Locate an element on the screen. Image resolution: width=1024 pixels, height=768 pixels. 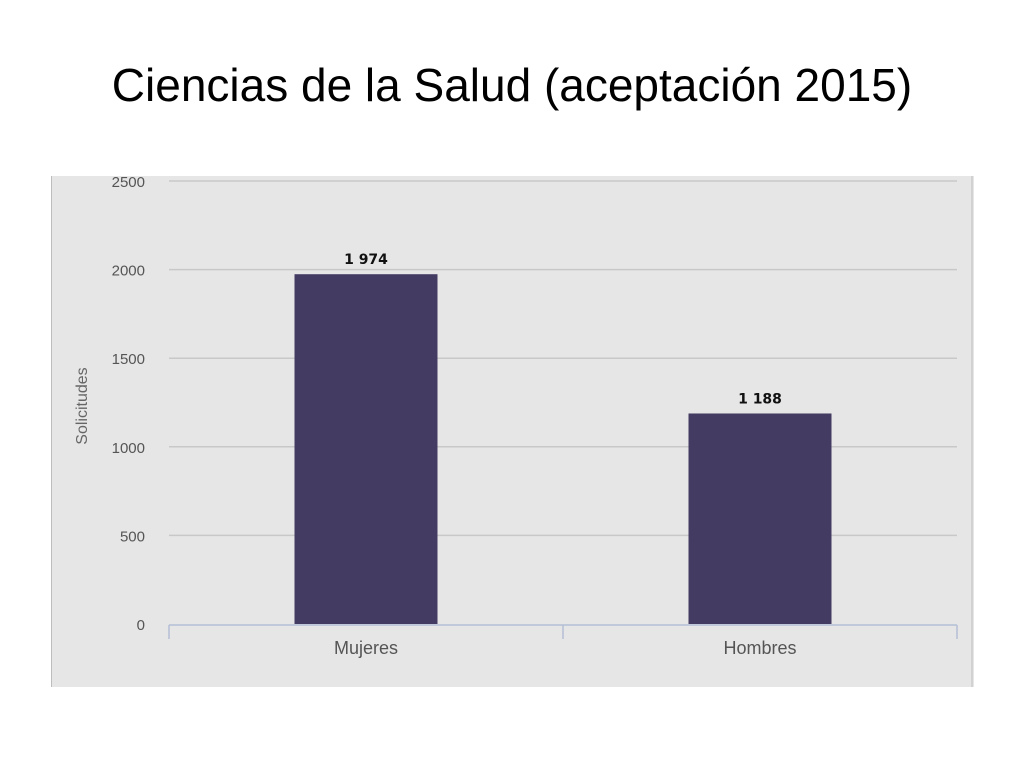
bar-mujeres is located at coordinates (366, 449).